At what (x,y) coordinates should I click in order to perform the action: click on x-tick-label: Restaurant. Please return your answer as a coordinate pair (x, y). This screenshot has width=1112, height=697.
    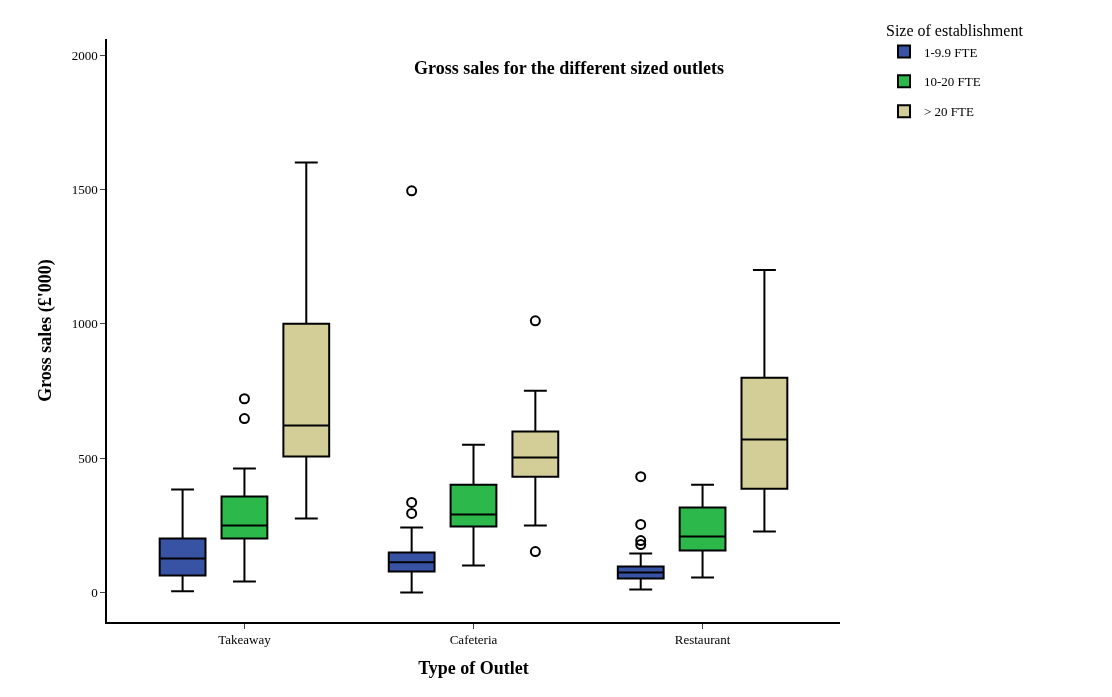
    Looking at the image, I should click on (702, 640).